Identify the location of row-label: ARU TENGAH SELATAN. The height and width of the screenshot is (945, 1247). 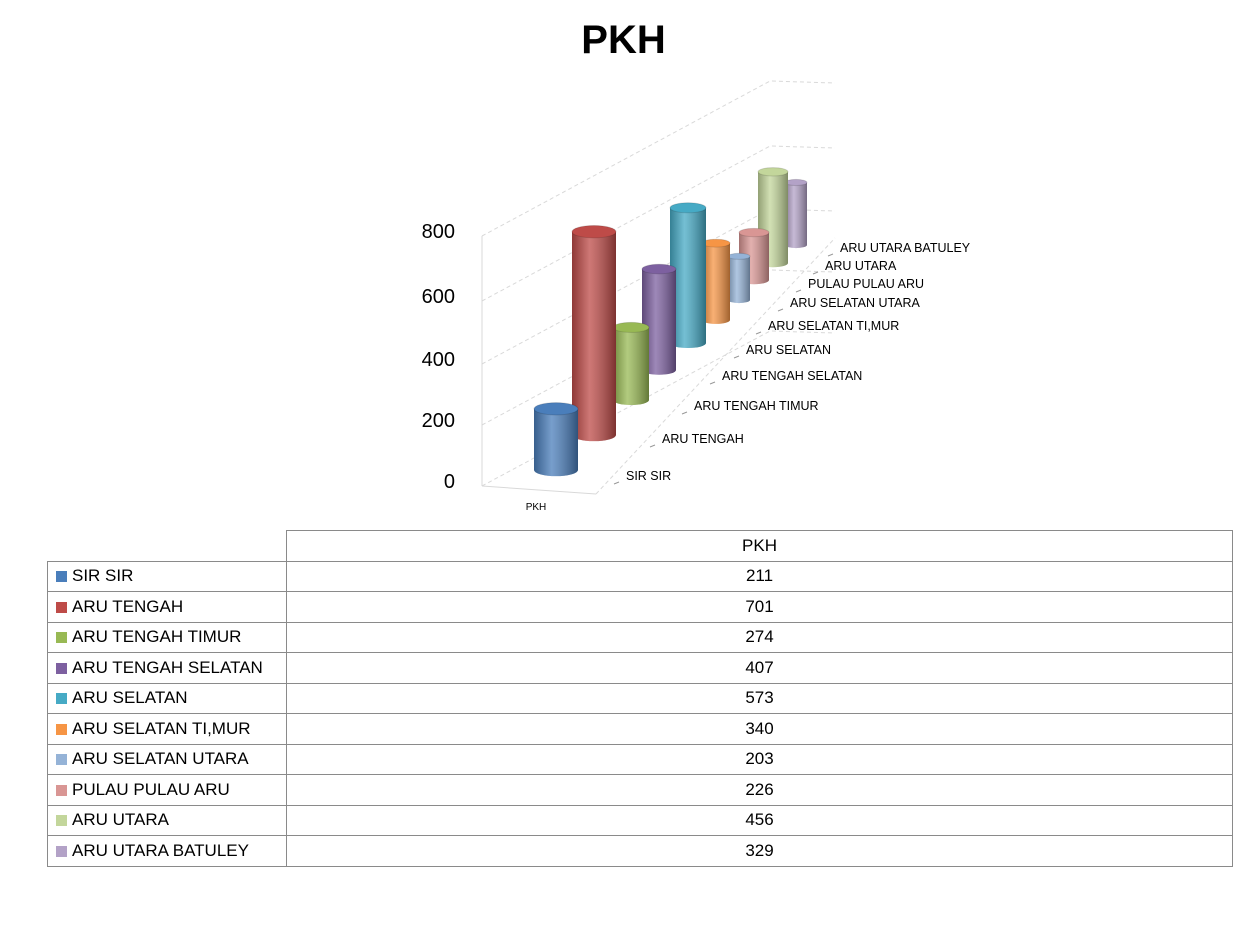
(167, 668).